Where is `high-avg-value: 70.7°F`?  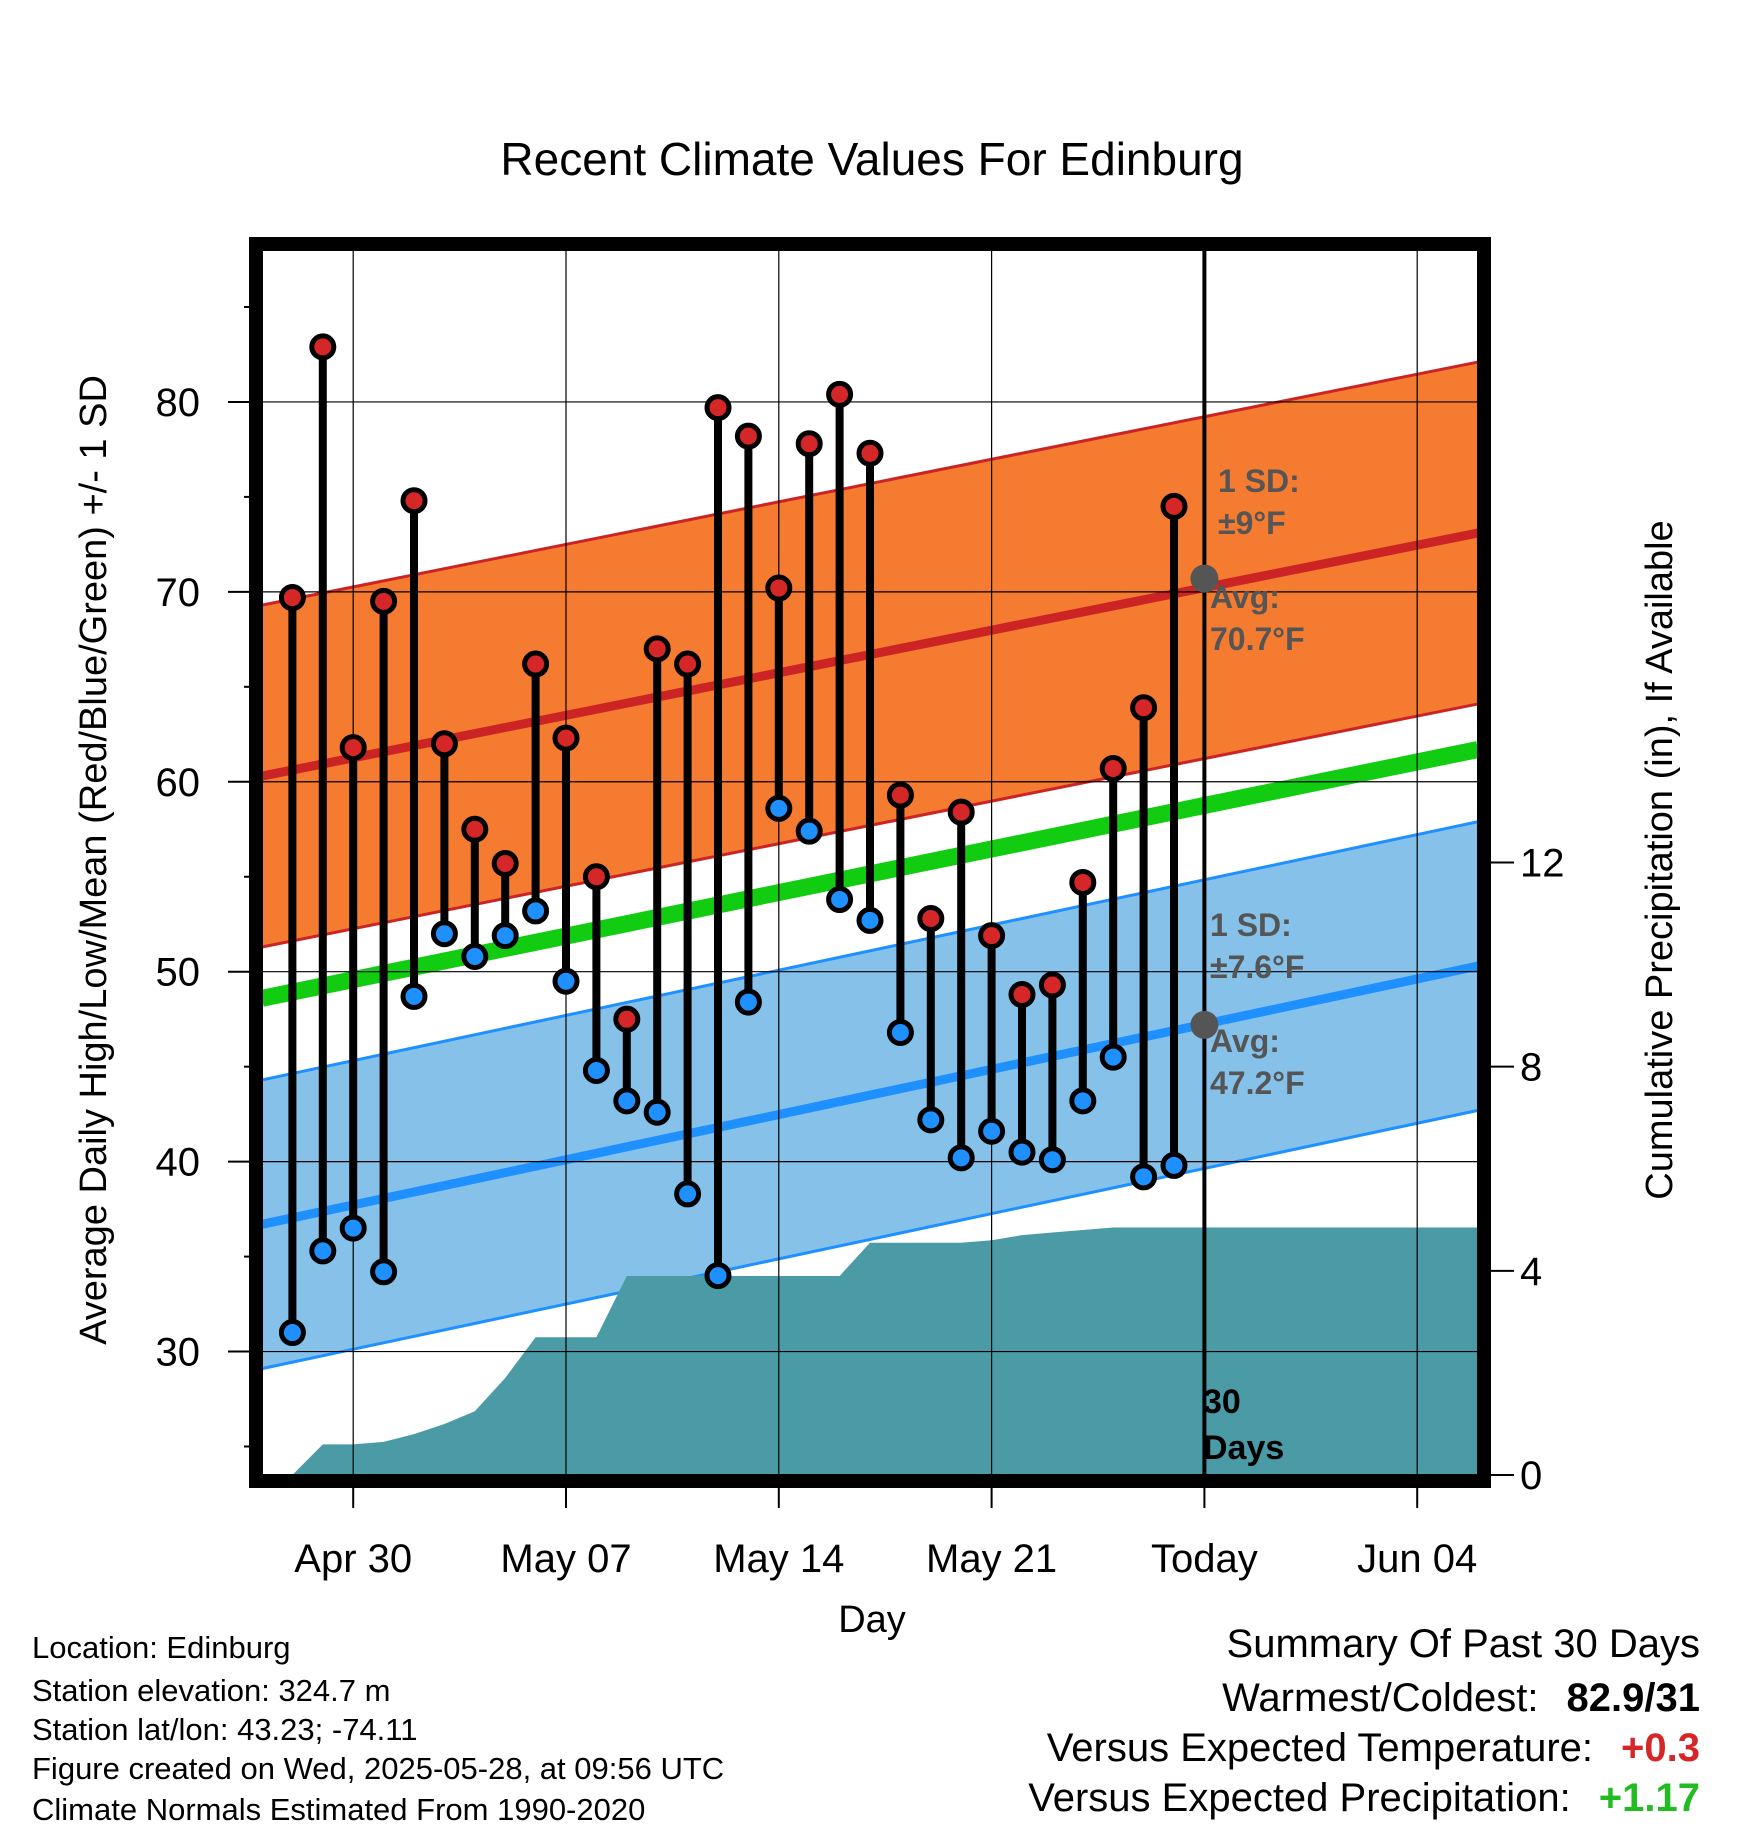
high-avg-value: 70.7°F is located at coordinates (1257, 639).